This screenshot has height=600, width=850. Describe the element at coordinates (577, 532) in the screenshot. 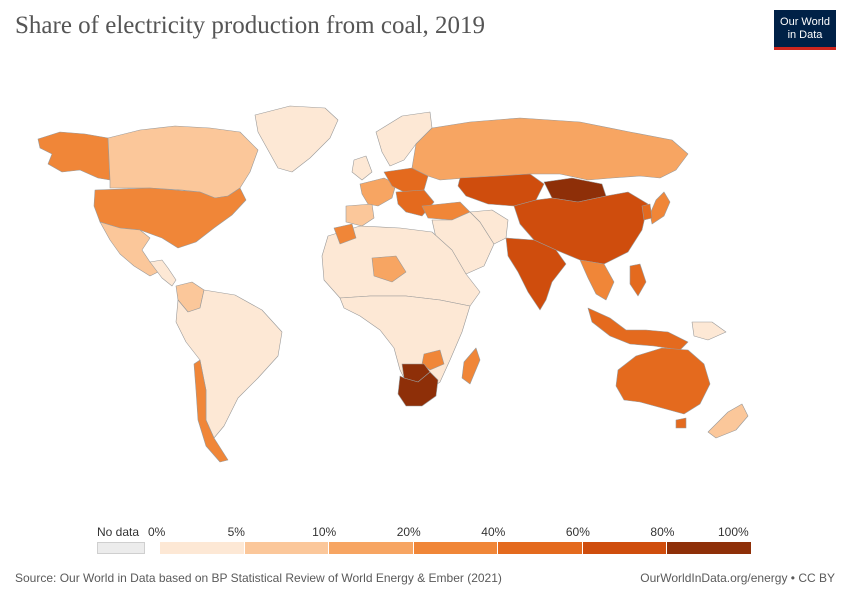

I see `legend-tick-5: 60%` at that location.